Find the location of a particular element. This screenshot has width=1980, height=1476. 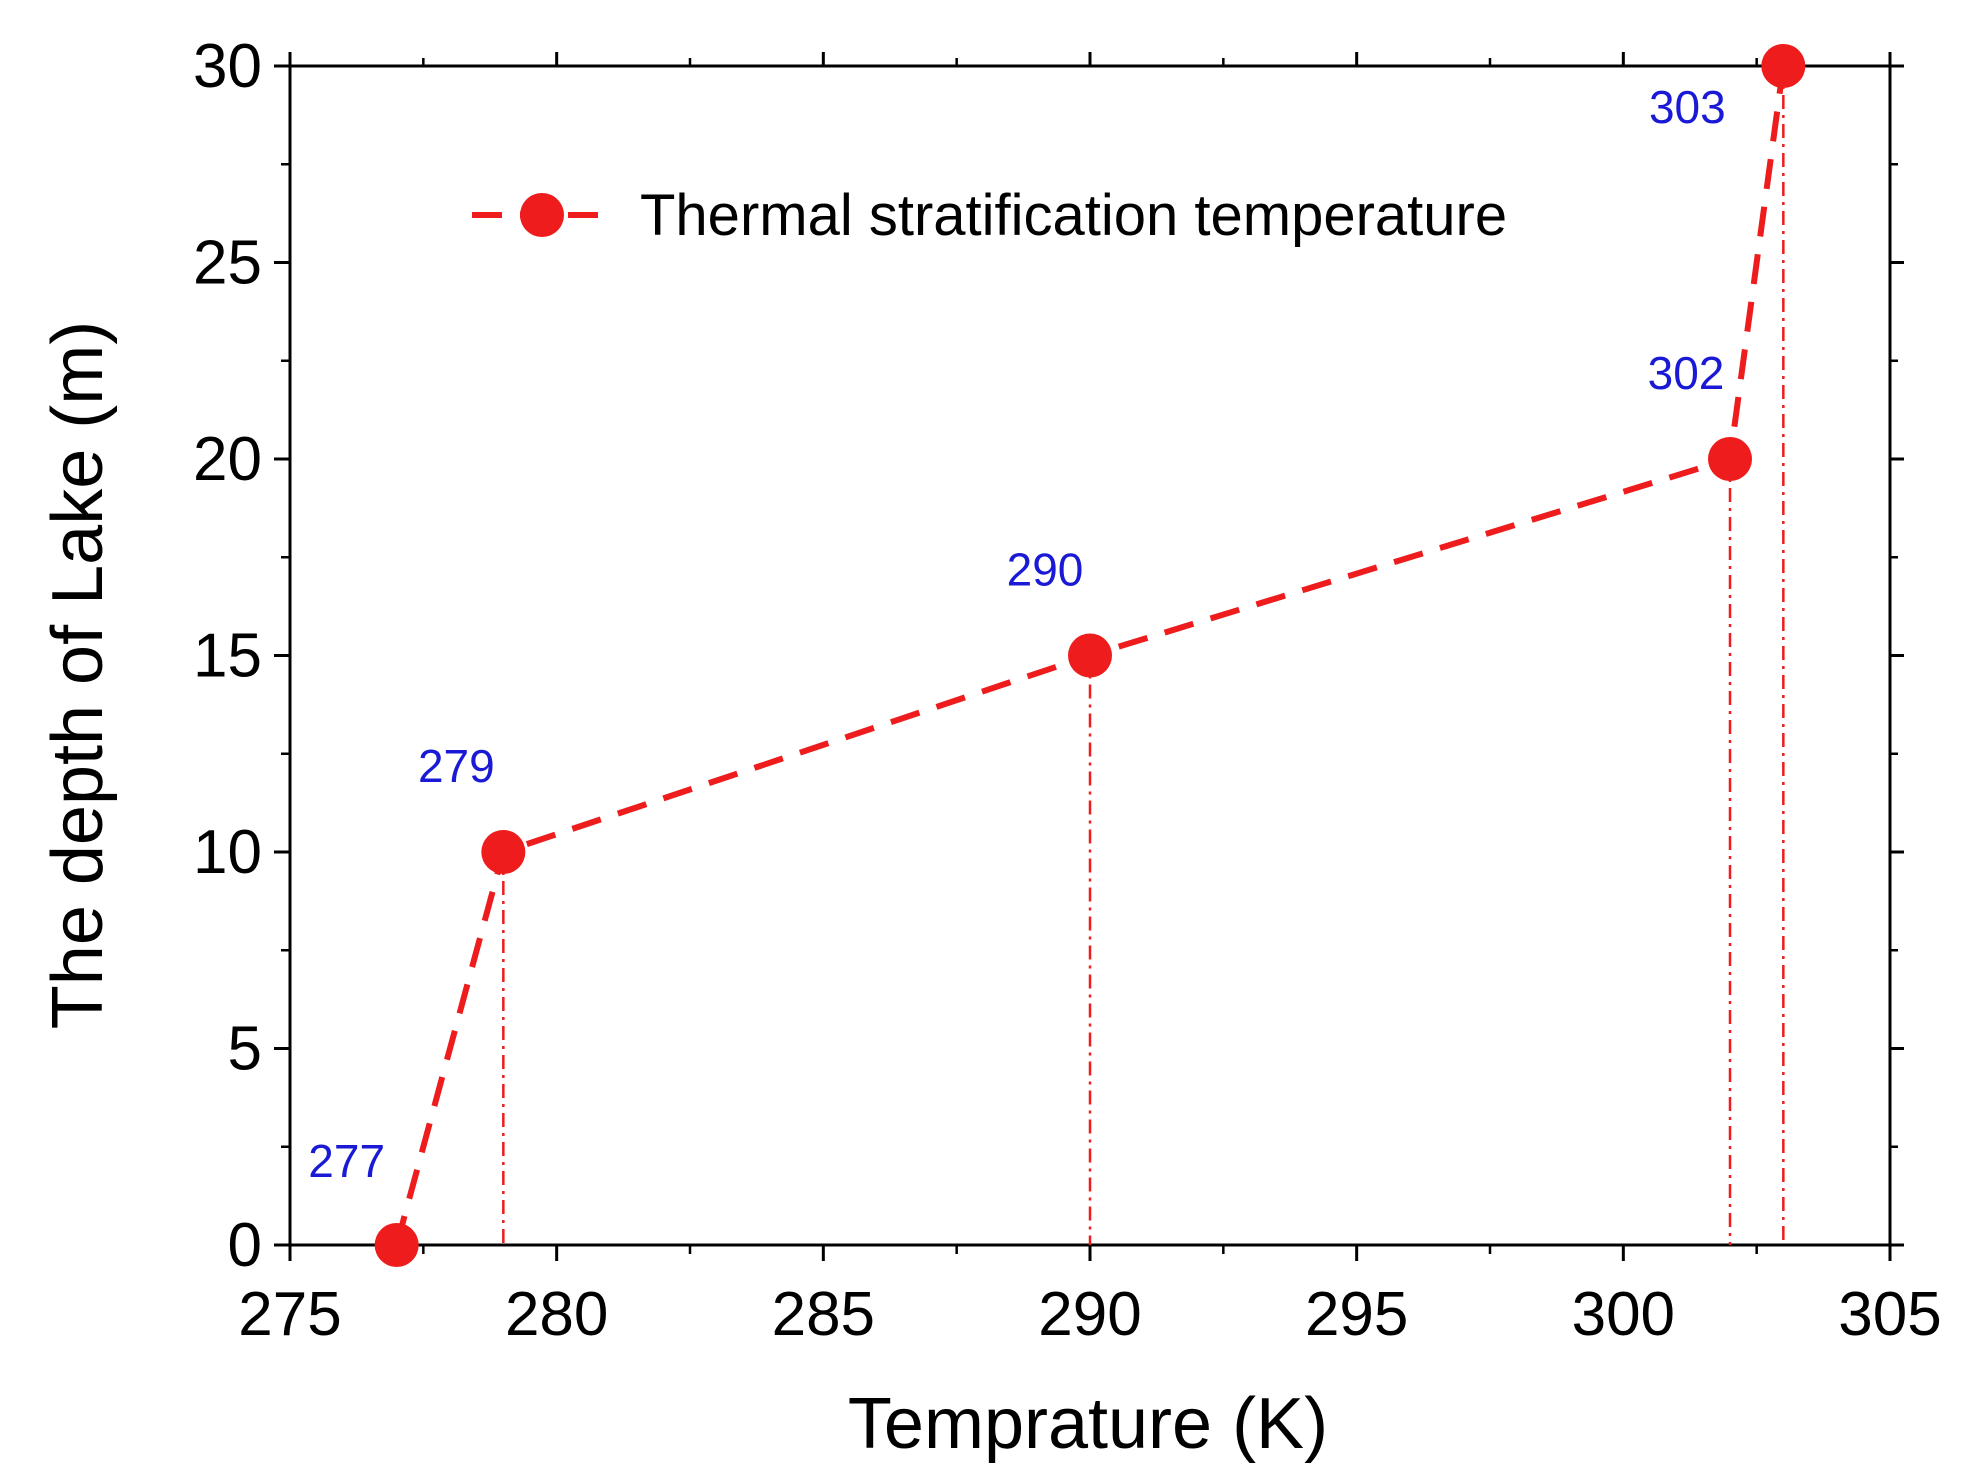

x-tick-label: 275 is located at coordinates (289, 1314).